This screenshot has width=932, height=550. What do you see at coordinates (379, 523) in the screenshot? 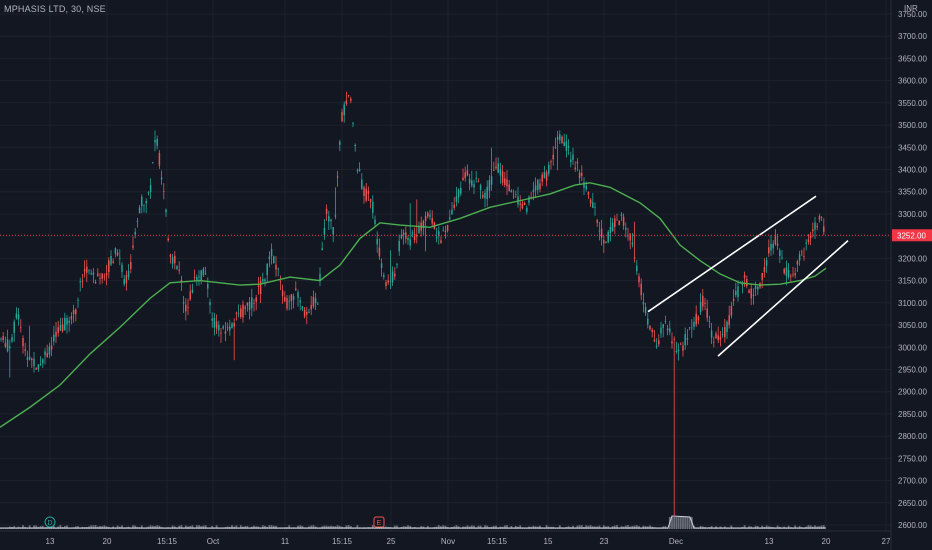
I see `event-label: E` at bounding box center [379, 523].